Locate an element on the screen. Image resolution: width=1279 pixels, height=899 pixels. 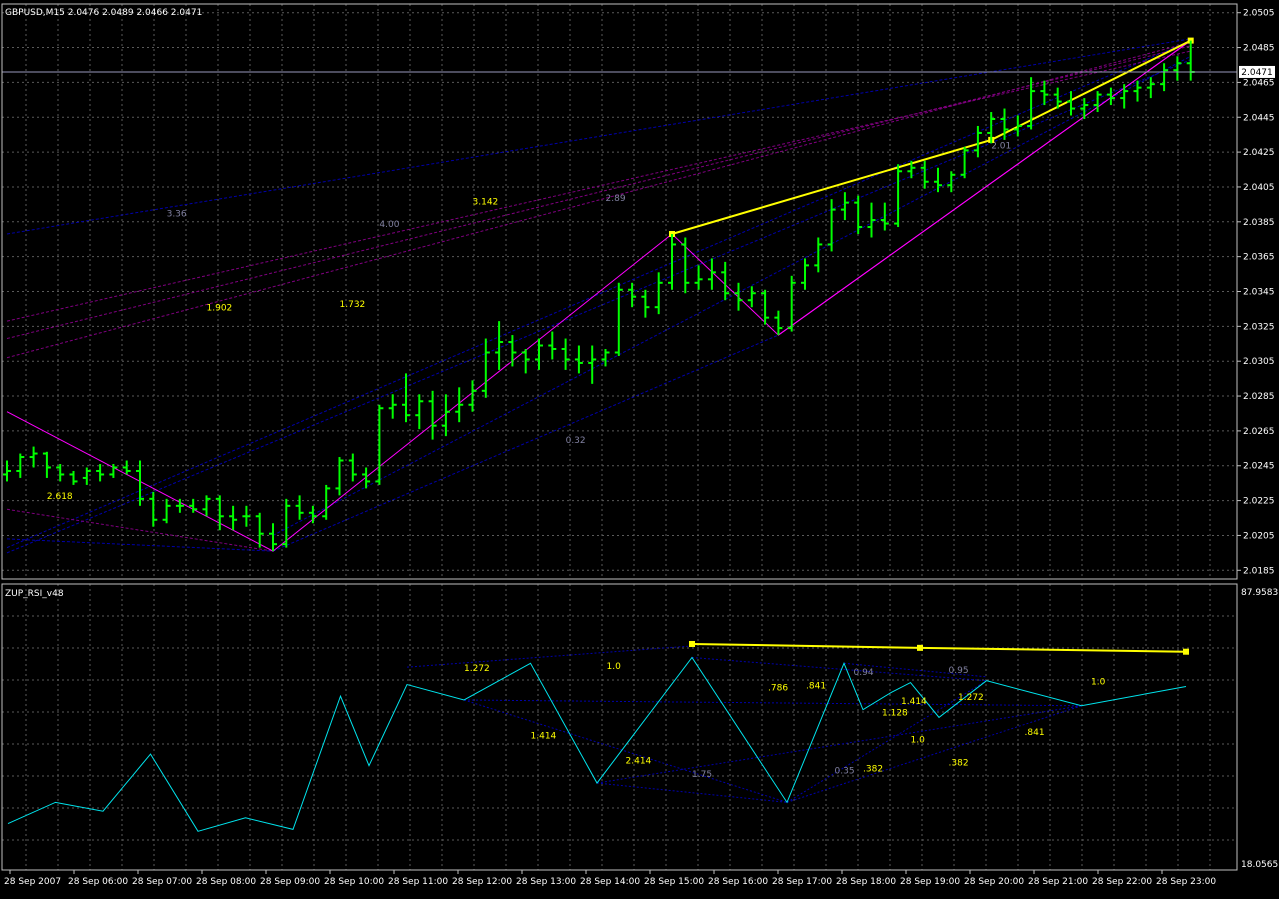
fib-label: 3.142 is located at coordinates (486, 202).